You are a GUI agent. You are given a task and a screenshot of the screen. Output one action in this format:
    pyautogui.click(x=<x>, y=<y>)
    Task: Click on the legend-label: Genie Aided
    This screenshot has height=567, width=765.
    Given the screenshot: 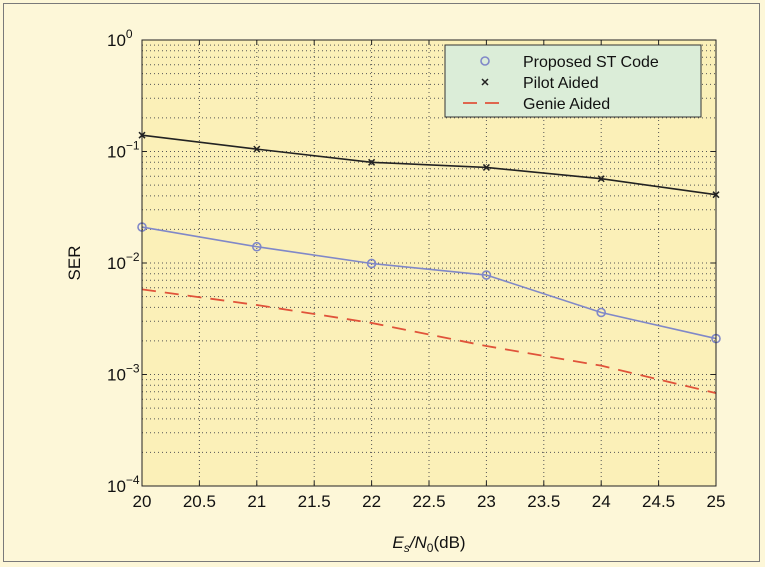 What is the action you would take?
    pyautogui.click(x=566, y=104)
    